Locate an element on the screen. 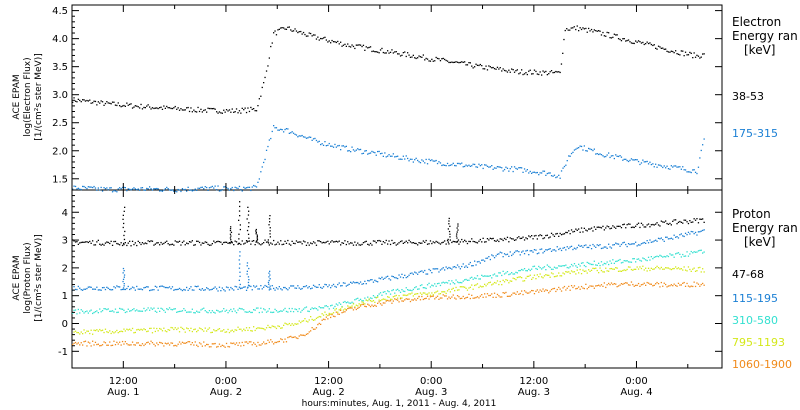 The width and height of the screenshot is (800, 410). electron-ytick-label: 3.0 is located at coordinates (60, 95).